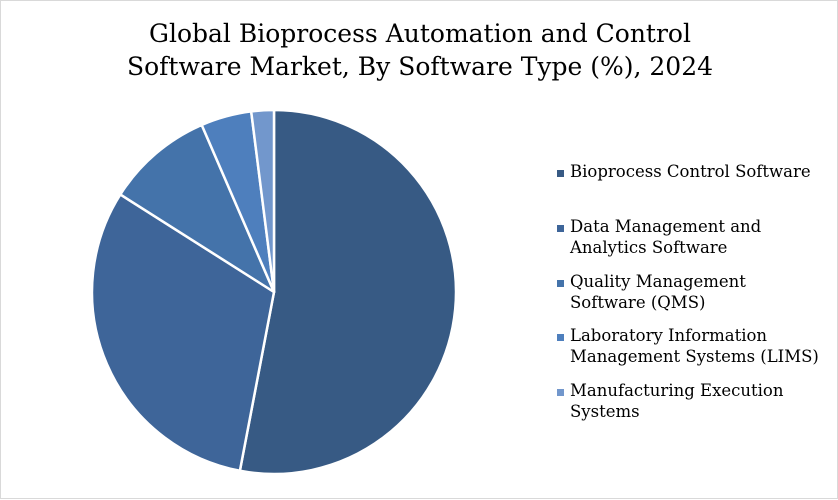  I want to click on legend-label: Quality Management Software (QMS), so click(658, 292).